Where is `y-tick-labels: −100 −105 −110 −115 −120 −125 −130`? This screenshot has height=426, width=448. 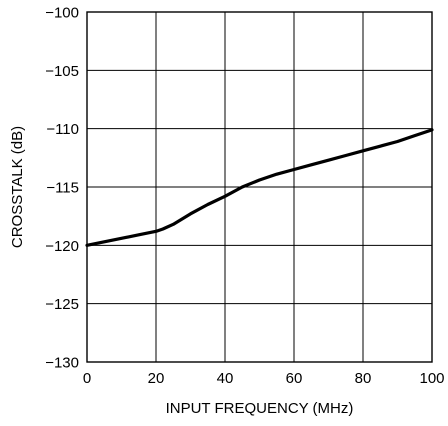 y-tick-labels: −100 −105 −110 −115 −120 −125 −130 is located at coordinates (62, 188).